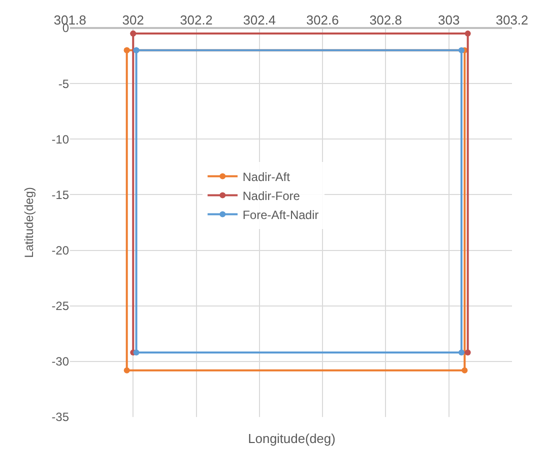 The height and width of the screenshot is (457, 540). What do you see at coordinates (266, 177) in the screenshot?
I see `legend-label: Nadir-Aft` at bounding box center [266, 177].